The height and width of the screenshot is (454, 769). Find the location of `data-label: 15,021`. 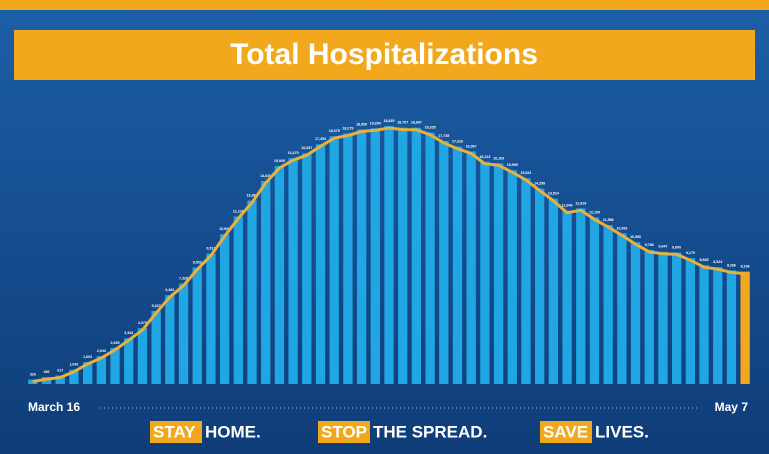

data-label: 15,021 is located at coordinates (525, 173).